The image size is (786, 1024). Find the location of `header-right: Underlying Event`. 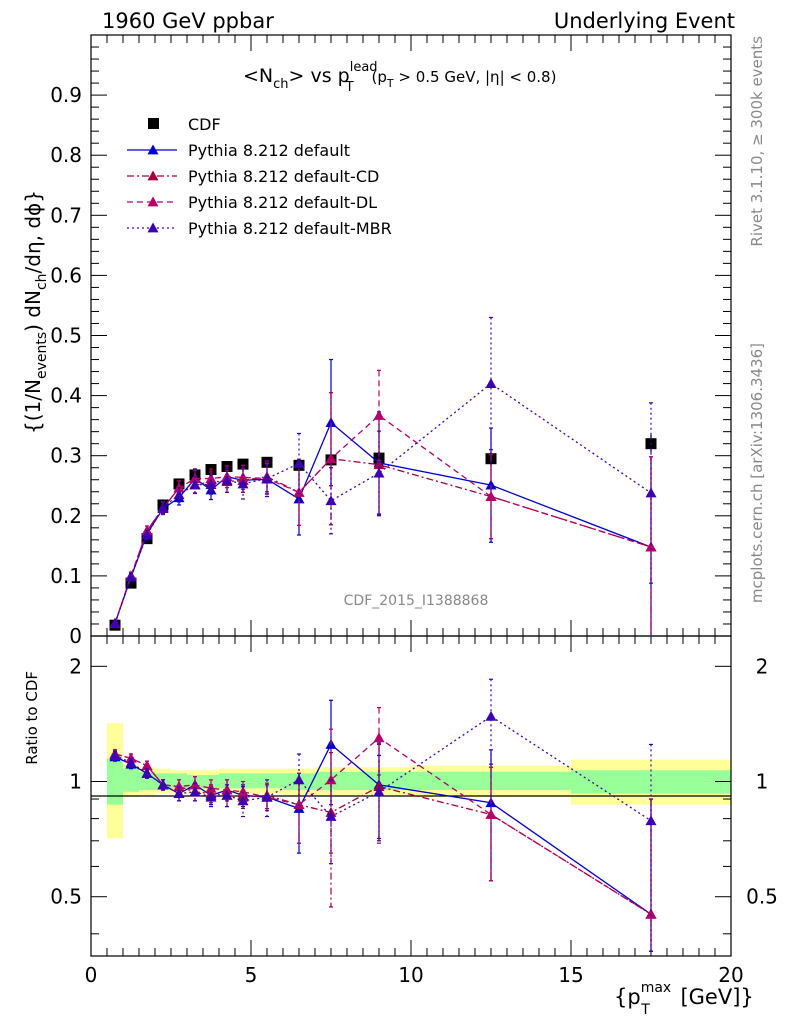

header-right: Underlying Event is located at coordinates (644, 21).